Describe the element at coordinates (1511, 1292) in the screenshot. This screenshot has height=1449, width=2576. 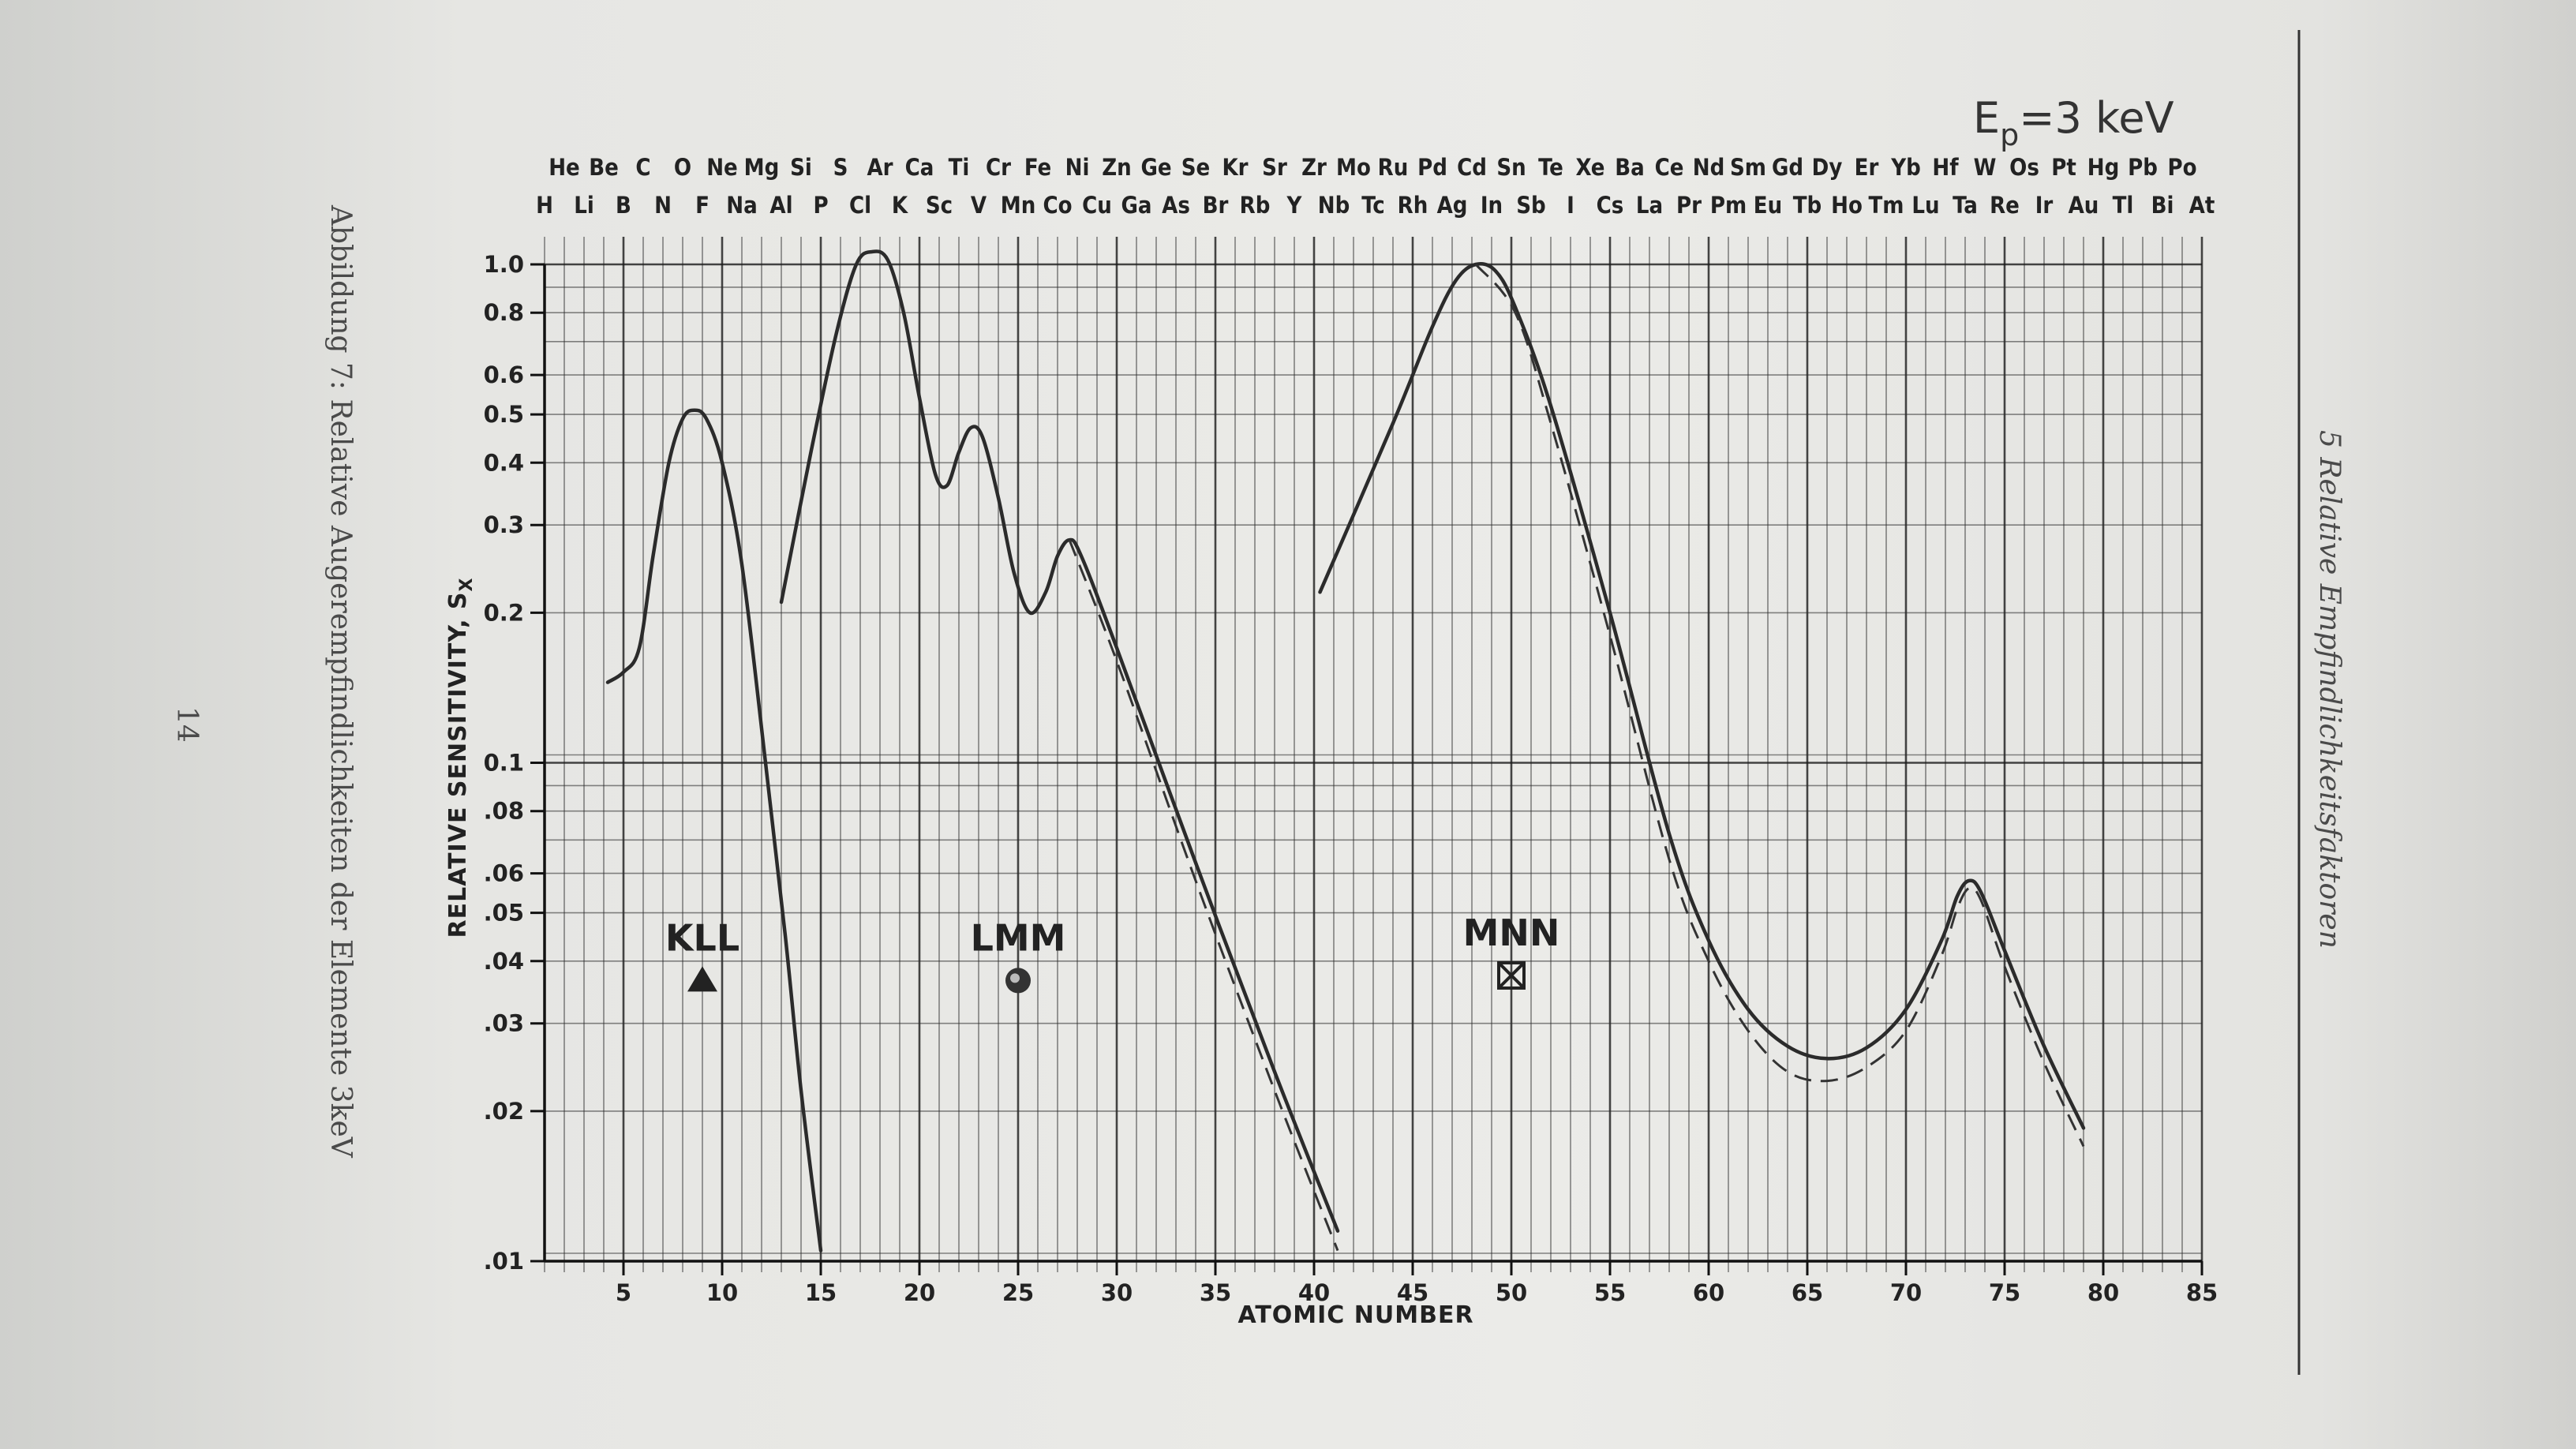
I see `x-tick-label: 50` at that location.